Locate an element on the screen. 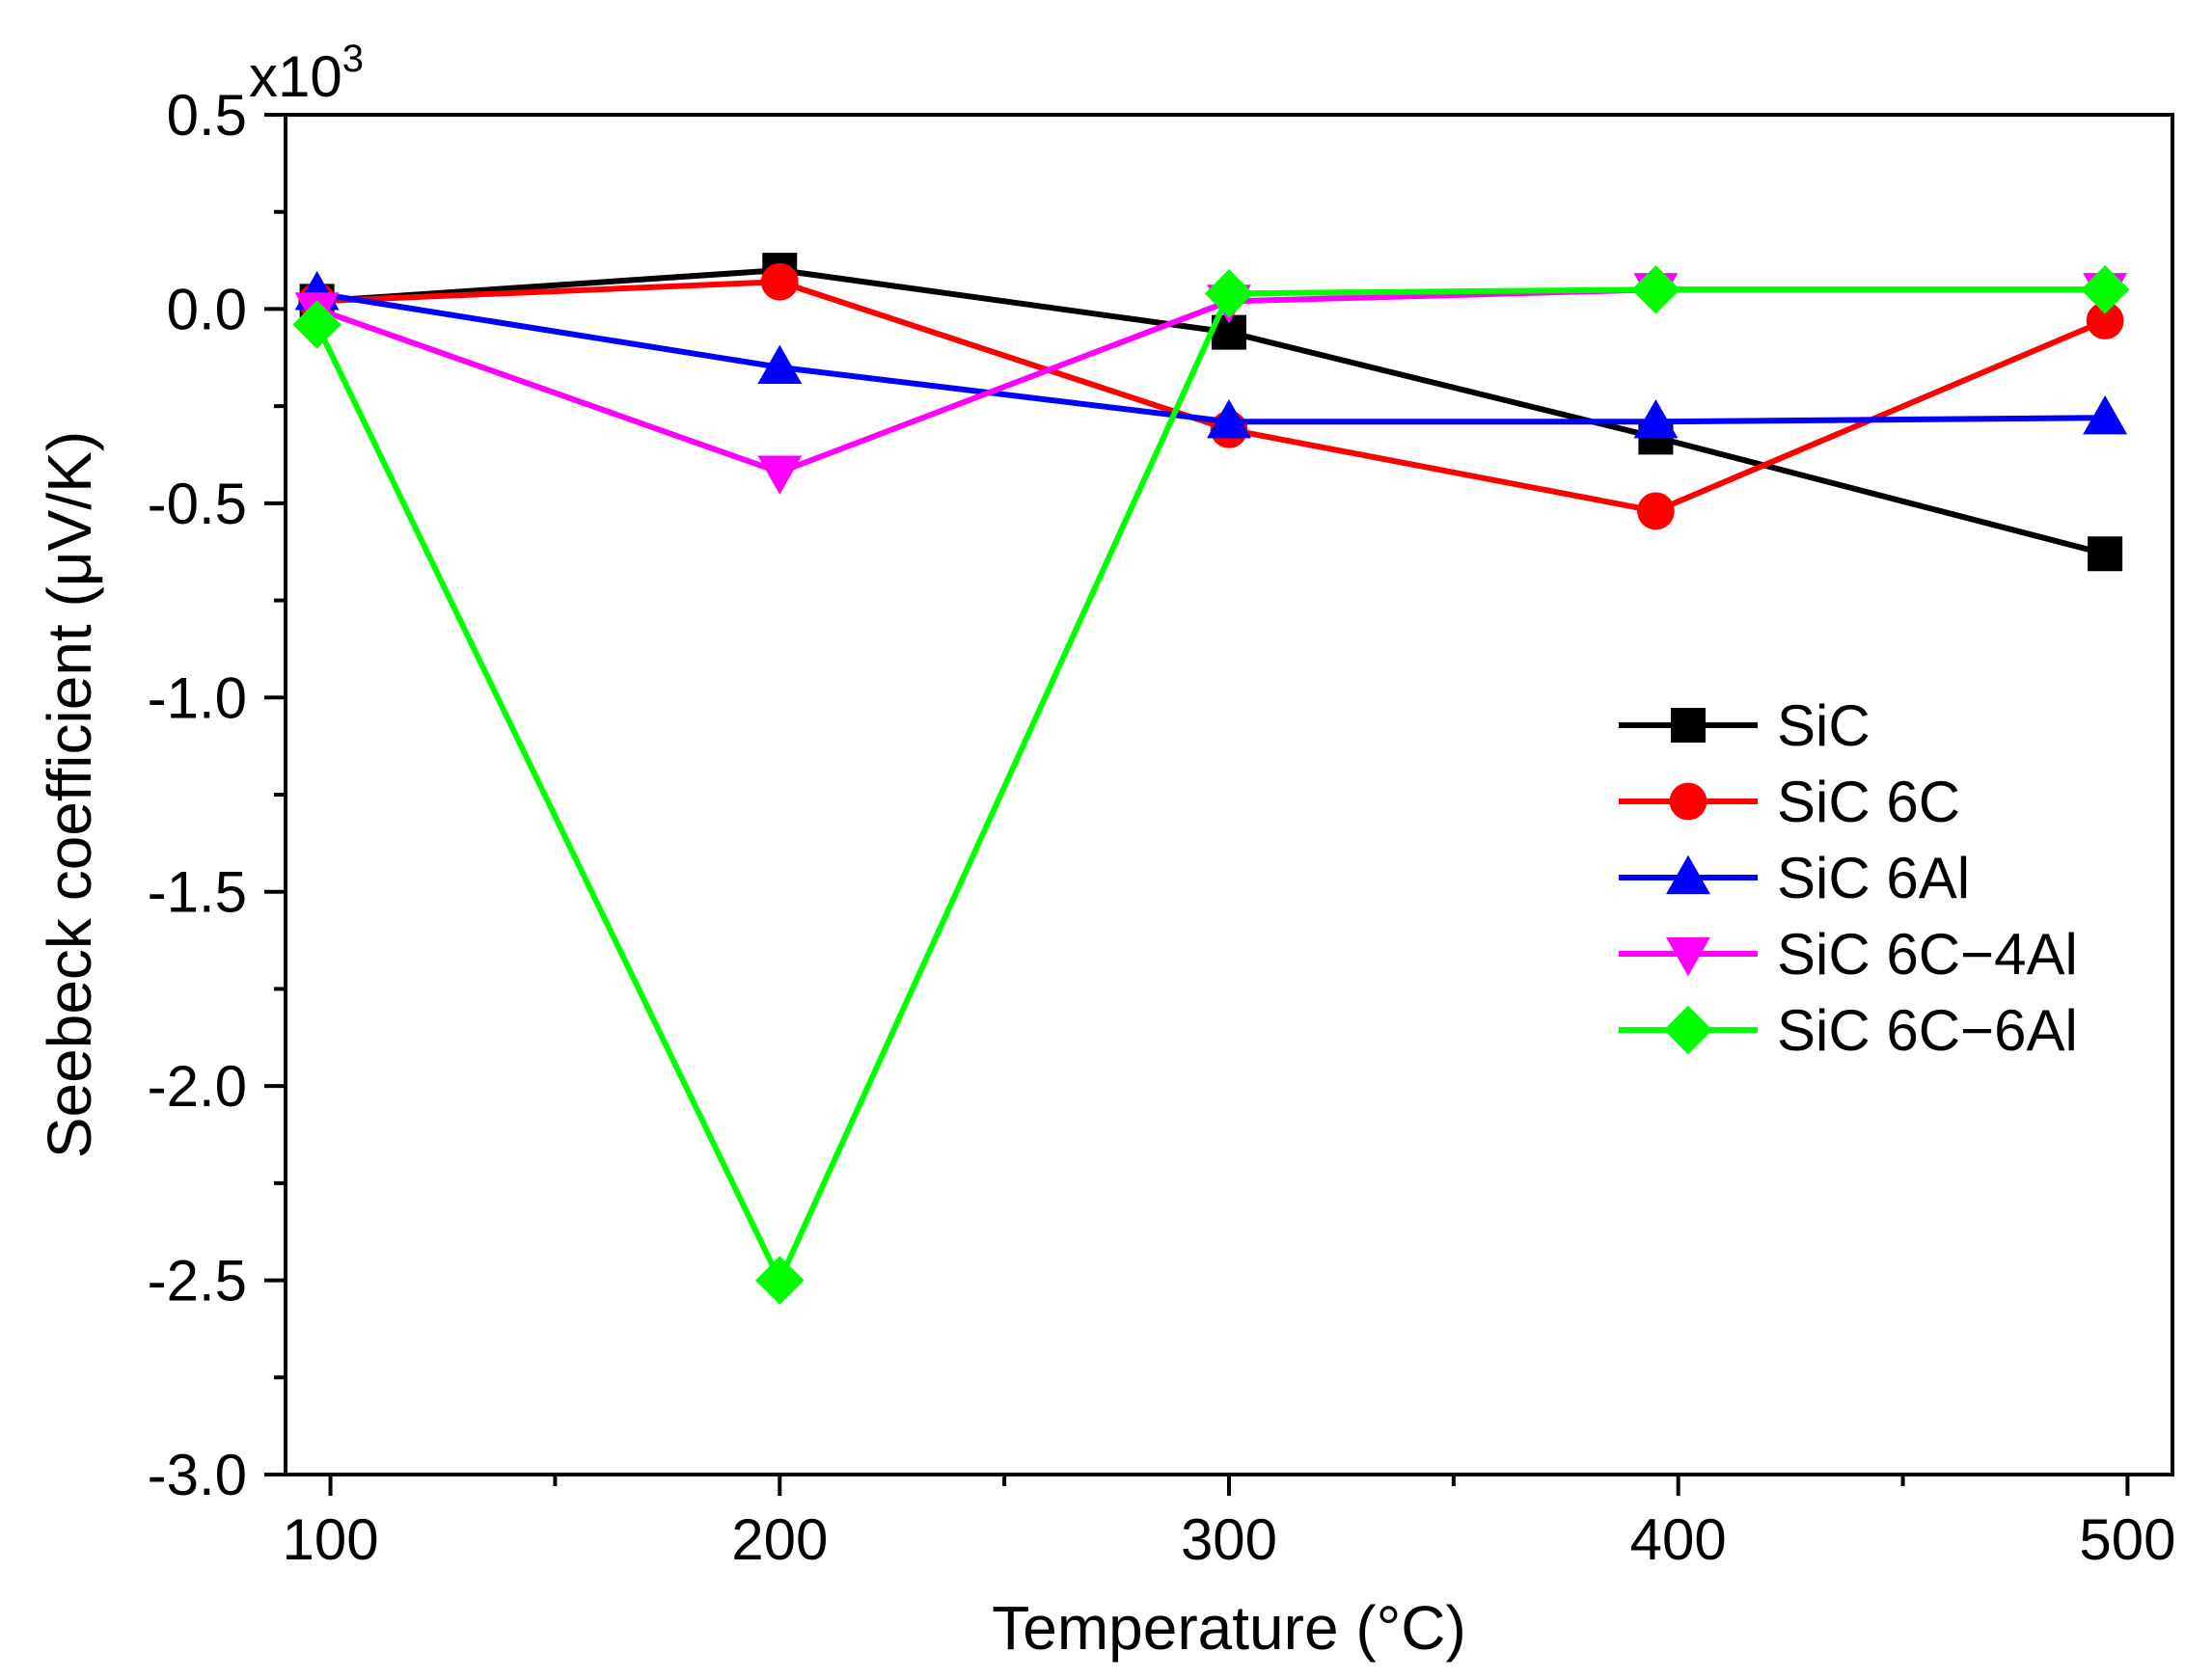  legend-label: SiC 6C−4Al is located at coordinates (1927, 955).